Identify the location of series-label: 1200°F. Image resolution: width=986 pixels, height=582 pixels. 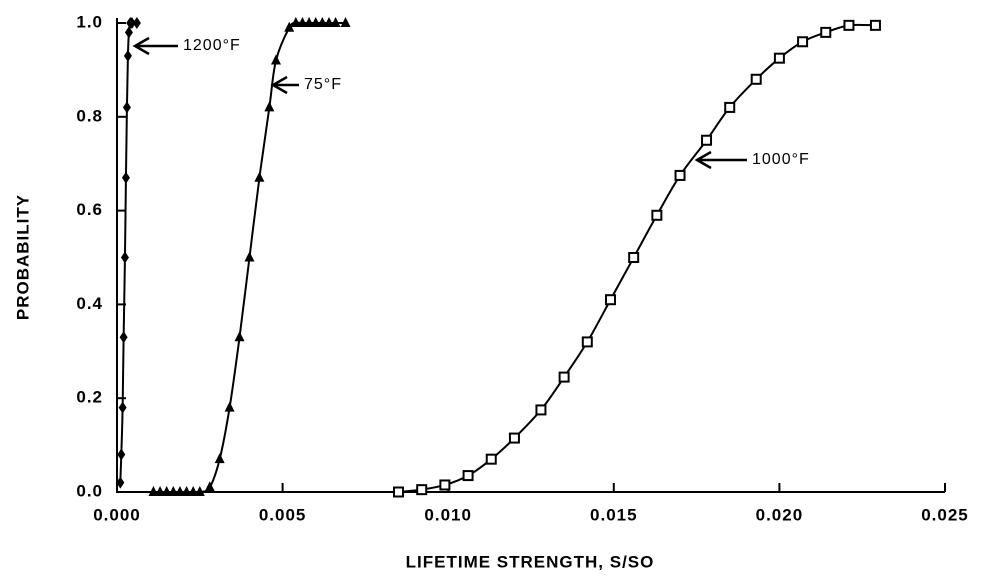
(212, 45).